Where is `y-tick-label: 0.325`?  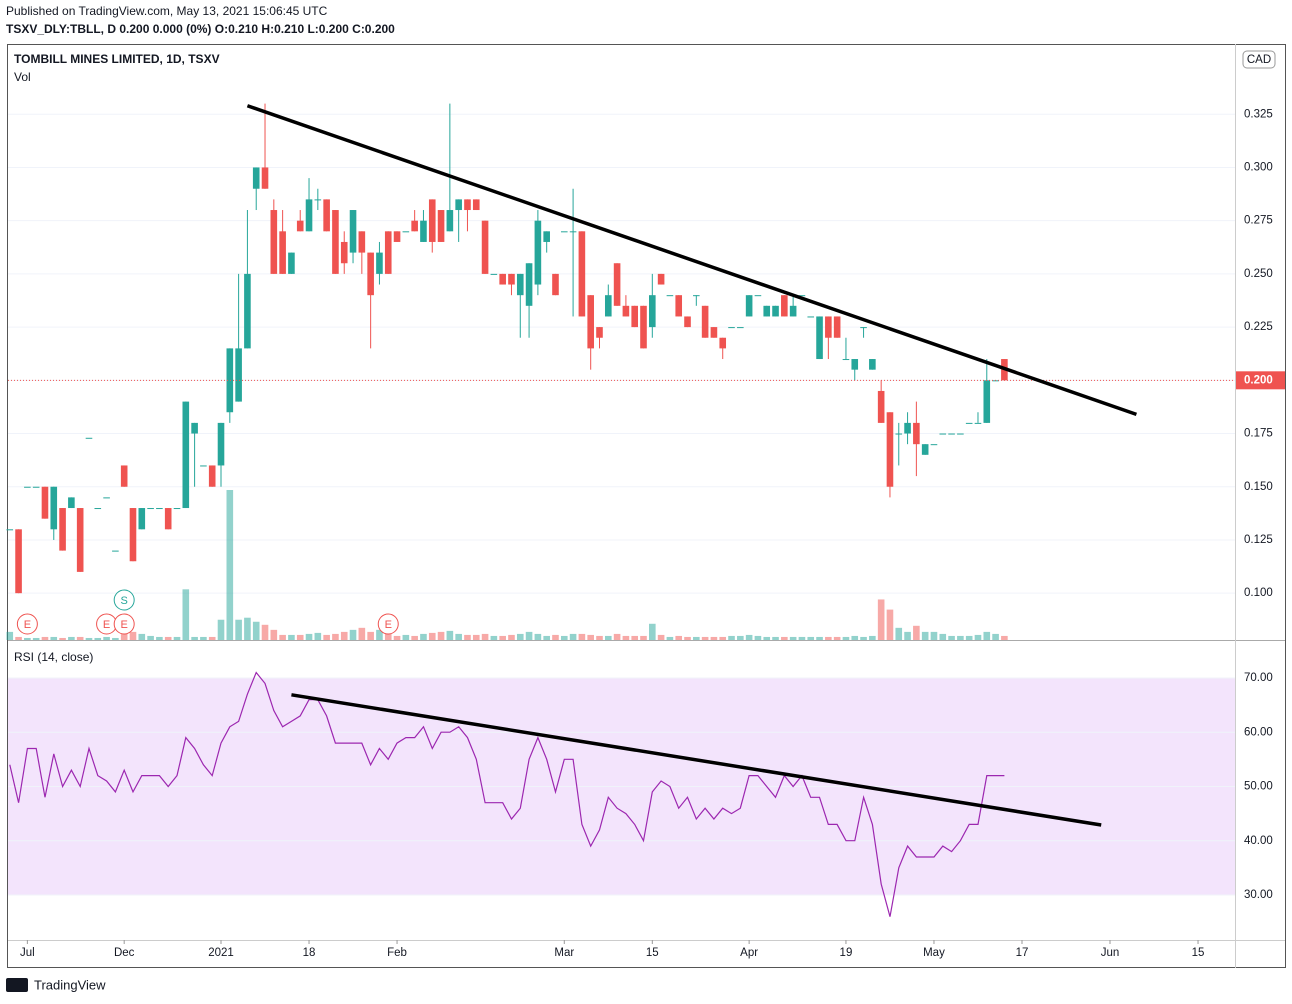
y-tick-label: 0.325 is located at coordinates (1258, 114).